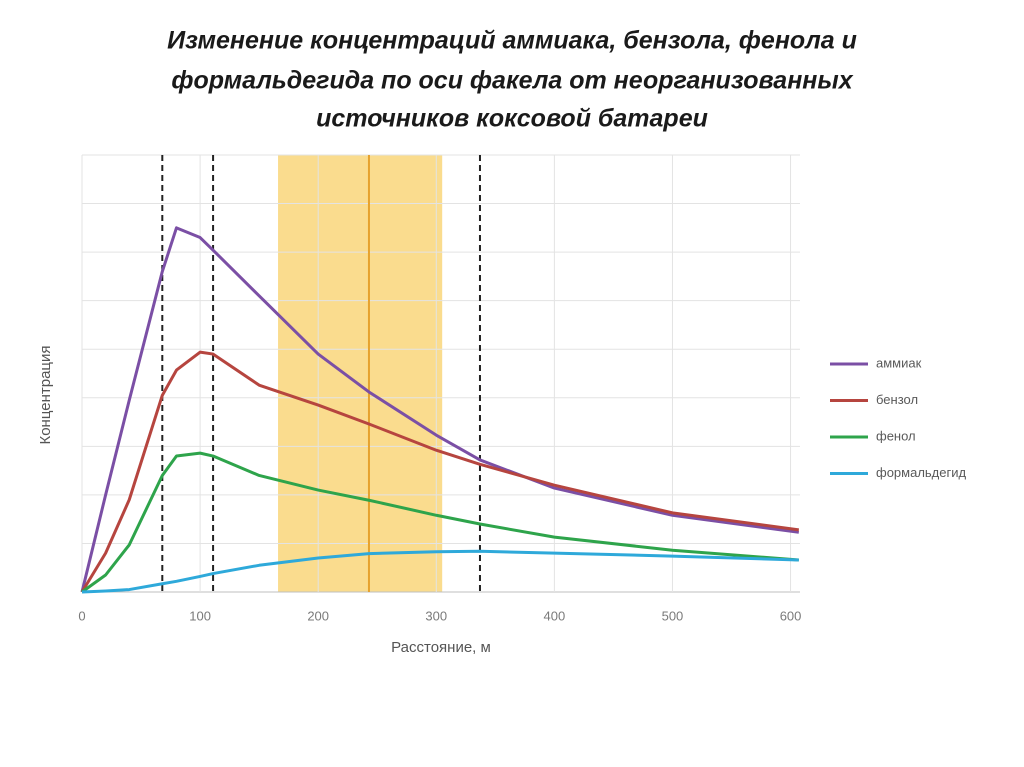  I want to click on x-tick-label: 0, so click(81, 615).